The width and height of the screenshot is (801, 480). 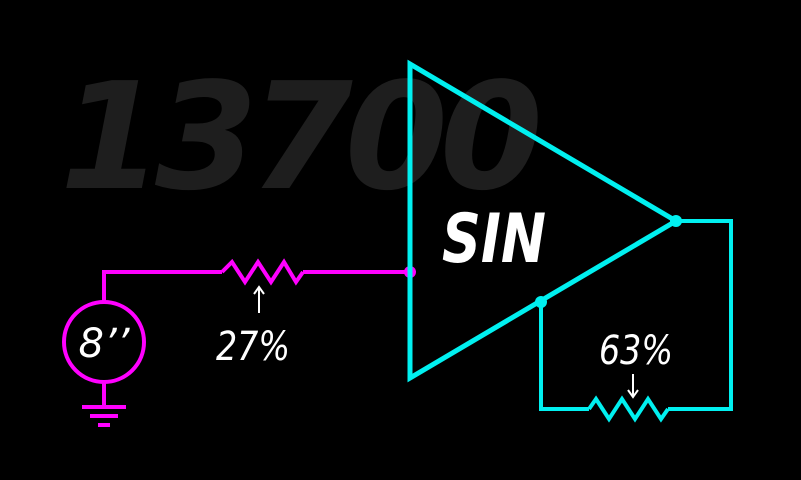 I want to click on input-resistor-arrow, so click(x=259, y=299).